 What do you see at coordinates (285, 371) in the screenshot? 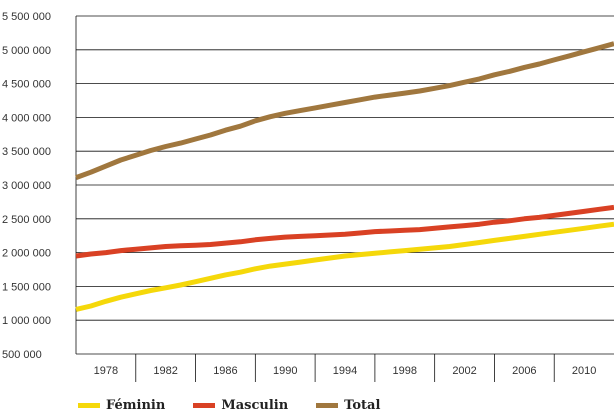
I see `x-tick-label: 1990` at bounding box center [285, 371].